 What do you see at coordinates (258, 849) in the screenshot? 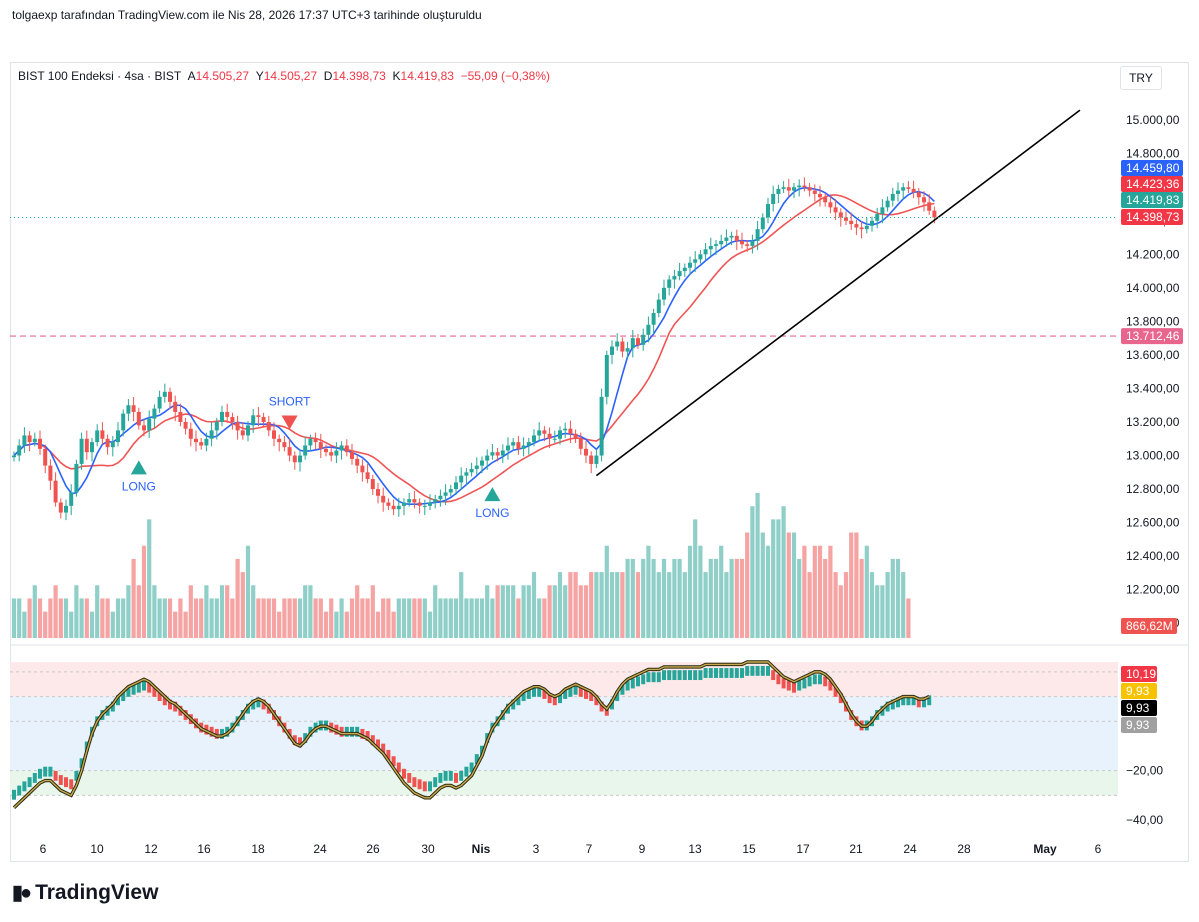
I see `time-axis-tick: 18` at bounding box center [258, 849].